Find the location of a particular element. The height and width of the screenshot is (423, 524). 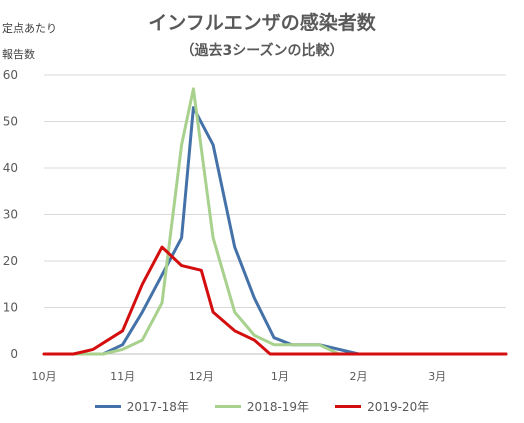

x-tick-label: 3月 is located at coordinates (437, 376).